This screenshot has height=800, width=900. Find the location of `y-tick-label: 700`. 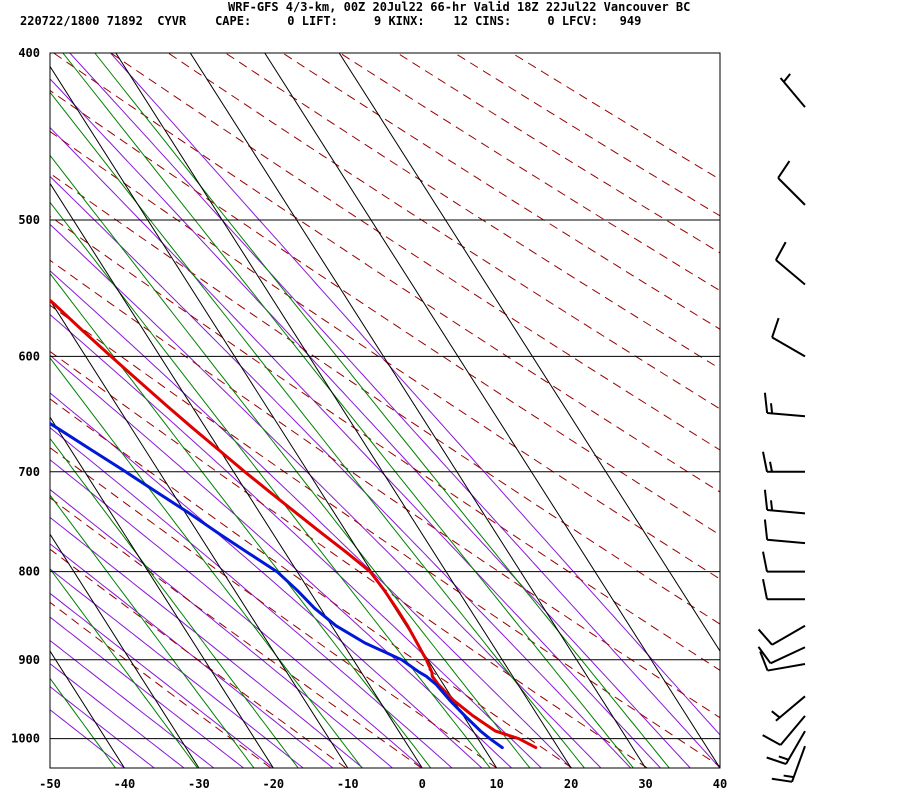

y-tick-label: 700 is located at coordinates (29, 472).